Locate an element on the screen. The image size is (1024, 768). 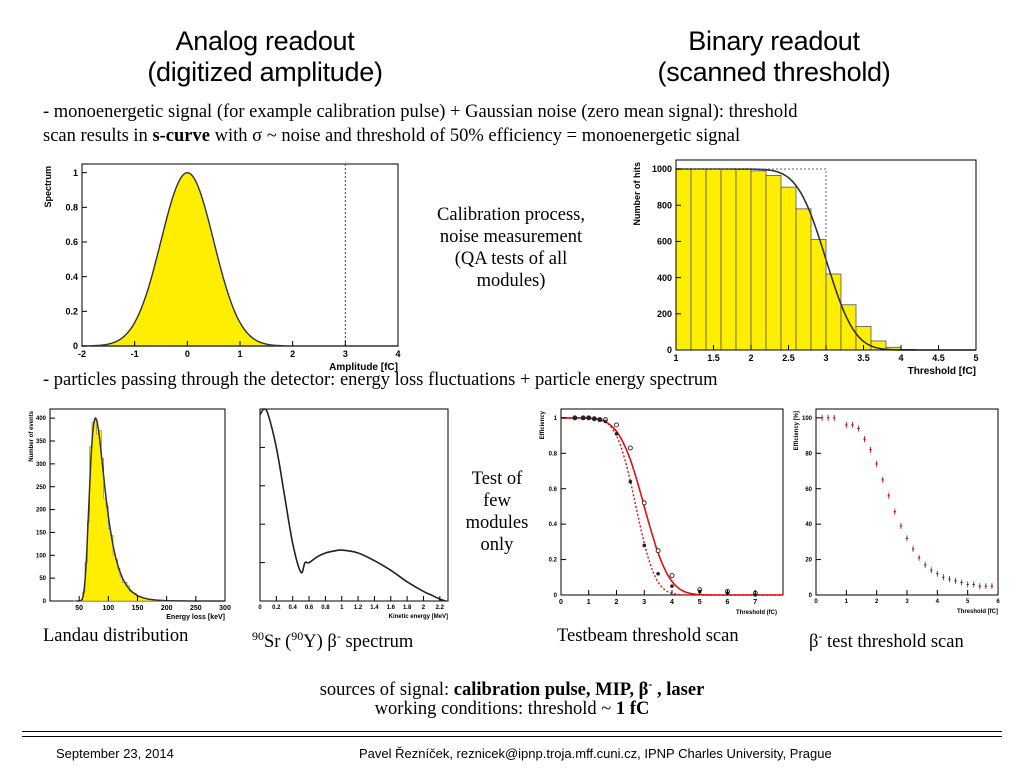
y-tick-label: 300 is located at coordinates (41, 465).